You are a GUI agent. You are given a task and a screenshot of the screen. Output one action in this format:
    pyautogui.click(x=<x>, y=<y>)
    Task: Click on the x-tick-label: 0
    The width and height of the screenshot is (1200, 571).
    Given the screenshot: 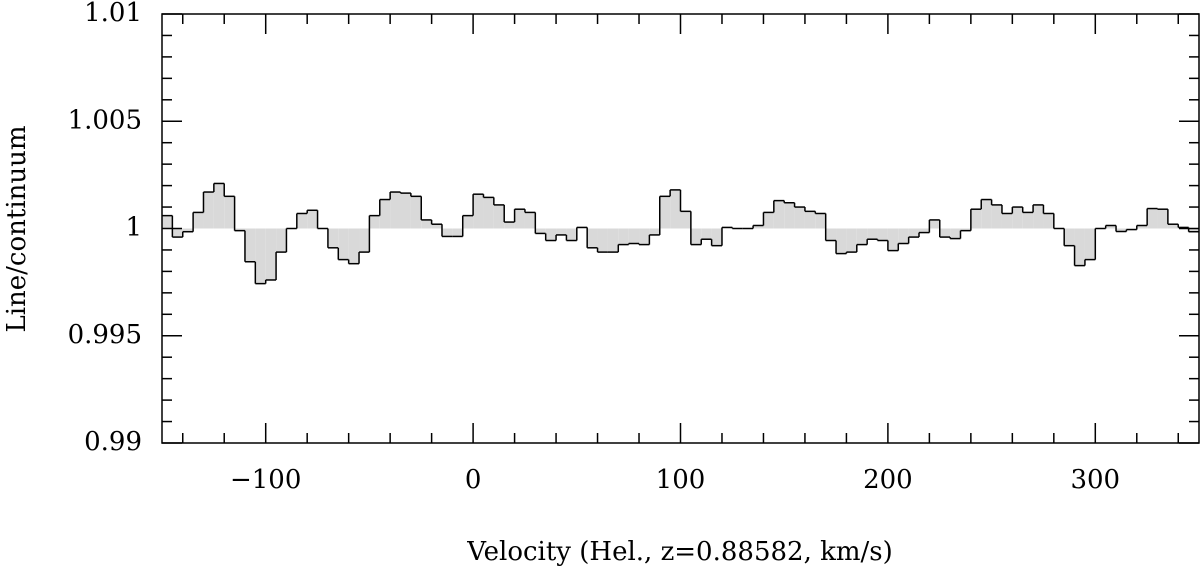 What is the action you would take?
    pyautogui.click(x=473, y=480)
    